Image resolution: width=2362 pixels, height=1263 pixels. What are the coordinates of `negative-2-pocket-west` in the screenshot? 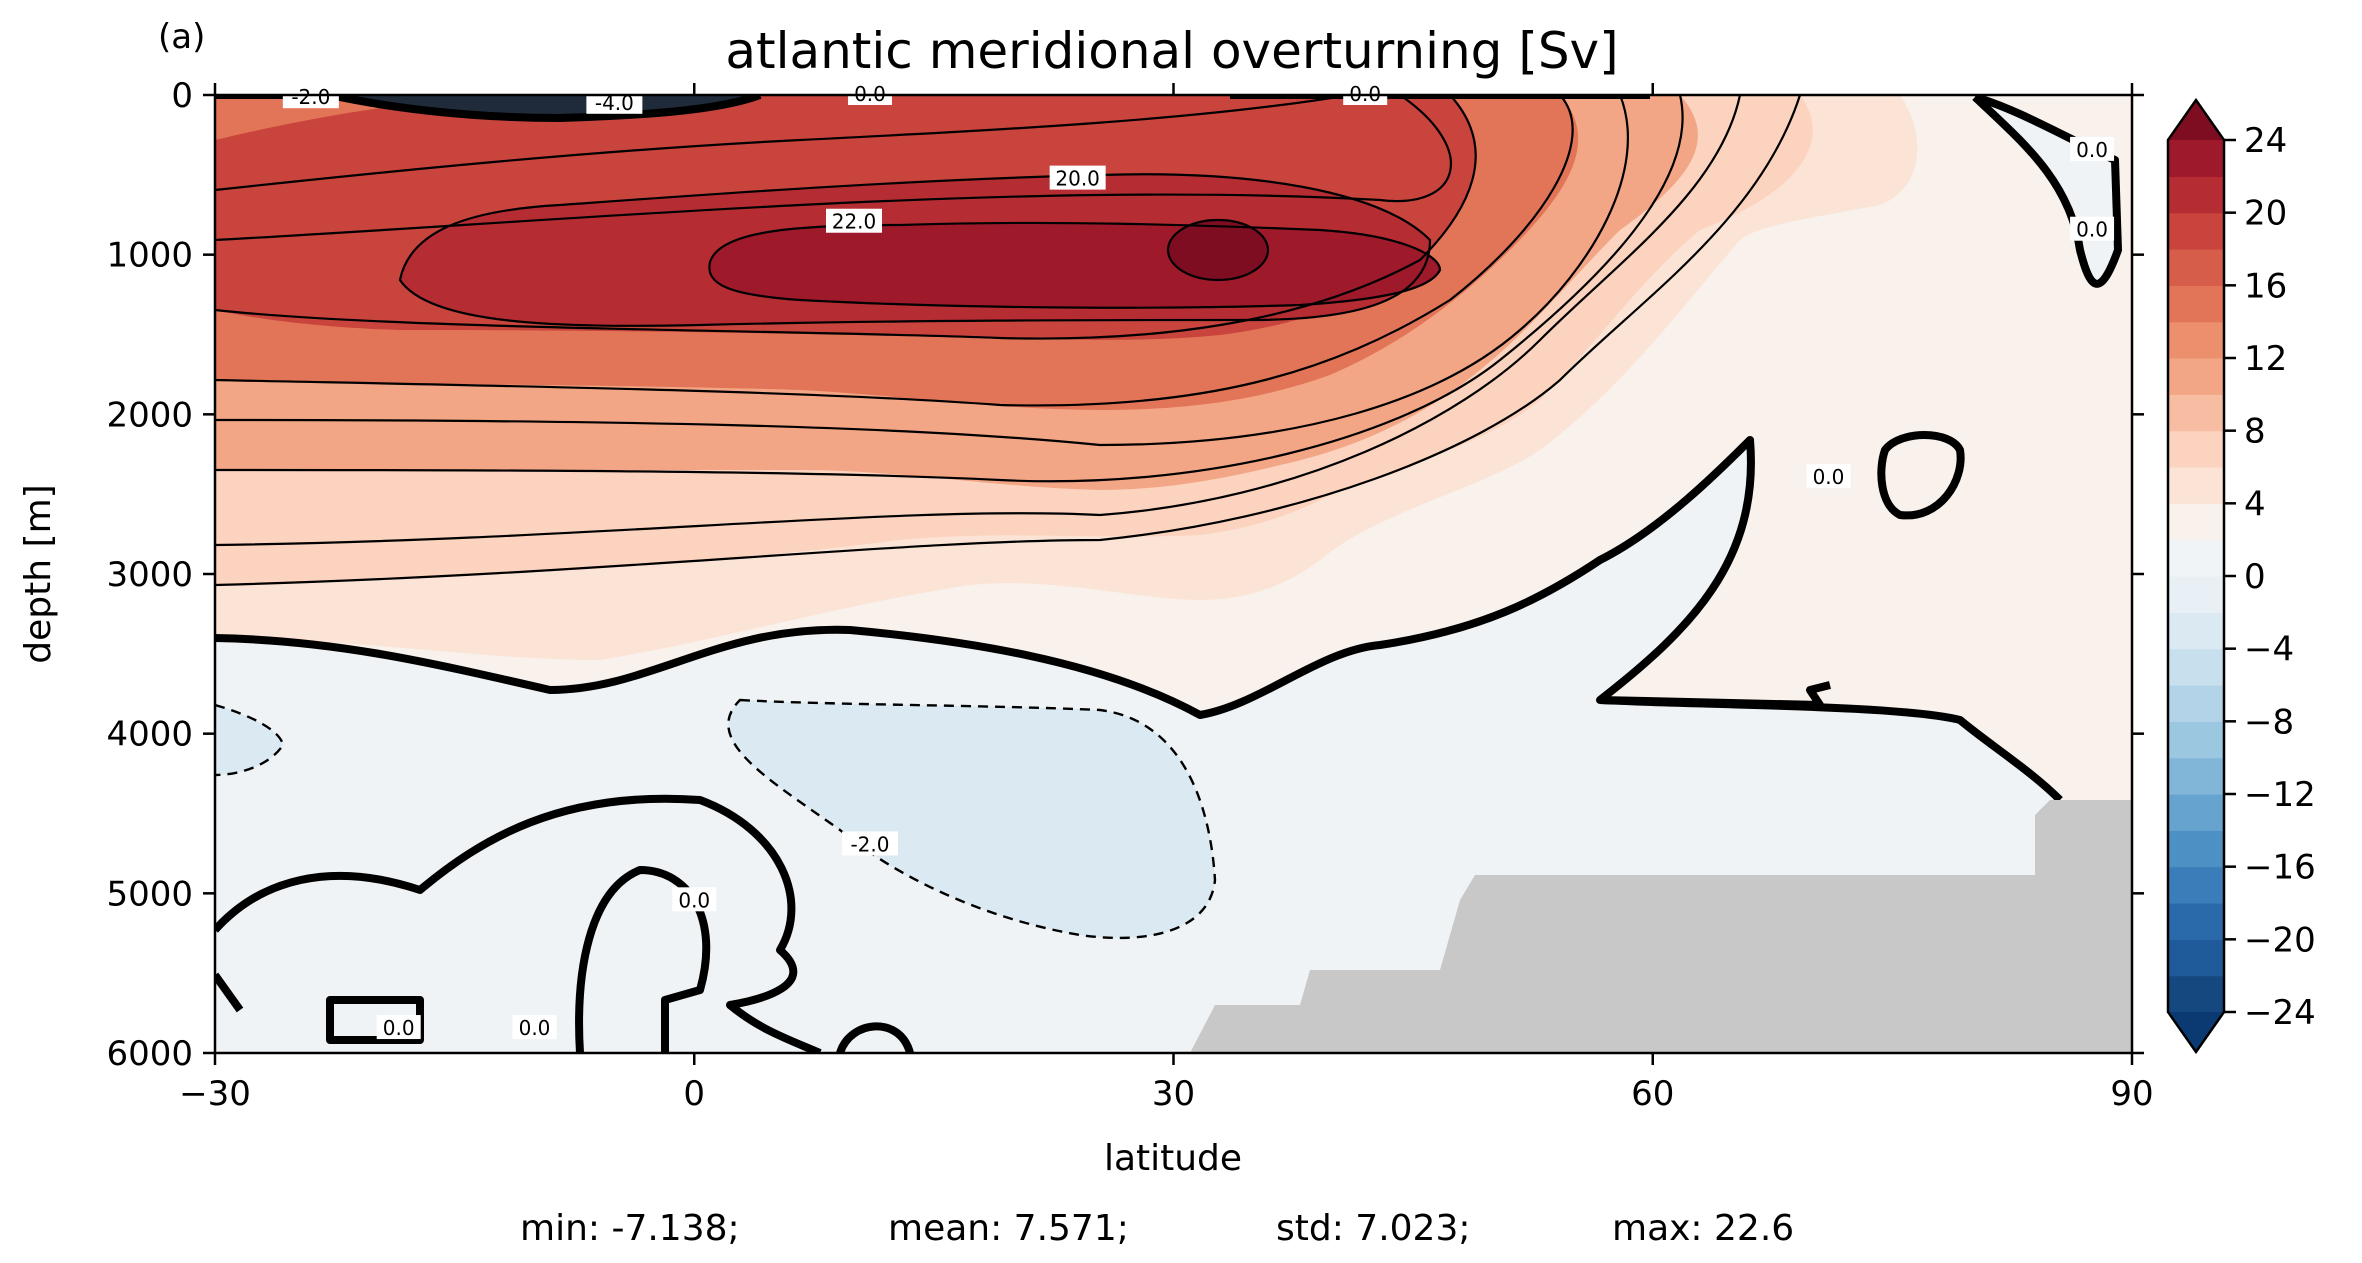 It's located at (249, 740).